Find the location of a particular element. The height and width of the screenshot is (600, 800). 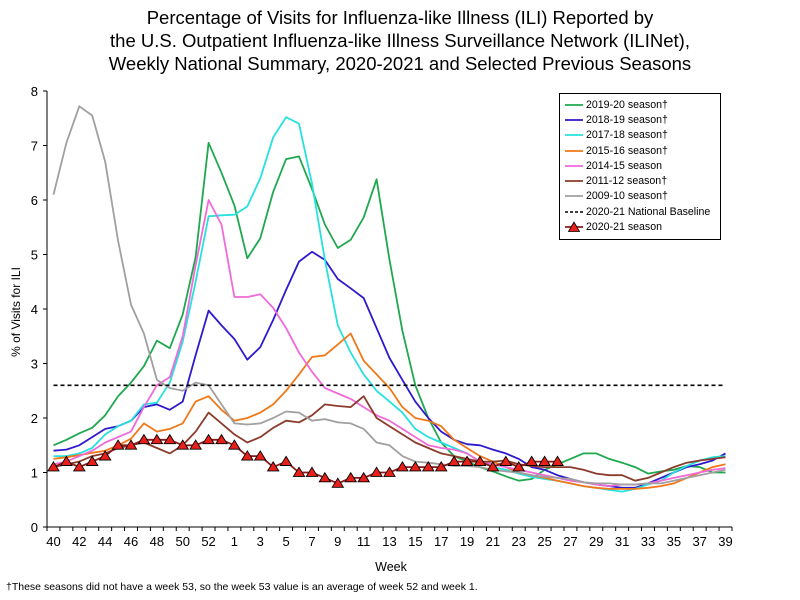

legend-label: 2017-18 season† is located at coordinates (627, 135).